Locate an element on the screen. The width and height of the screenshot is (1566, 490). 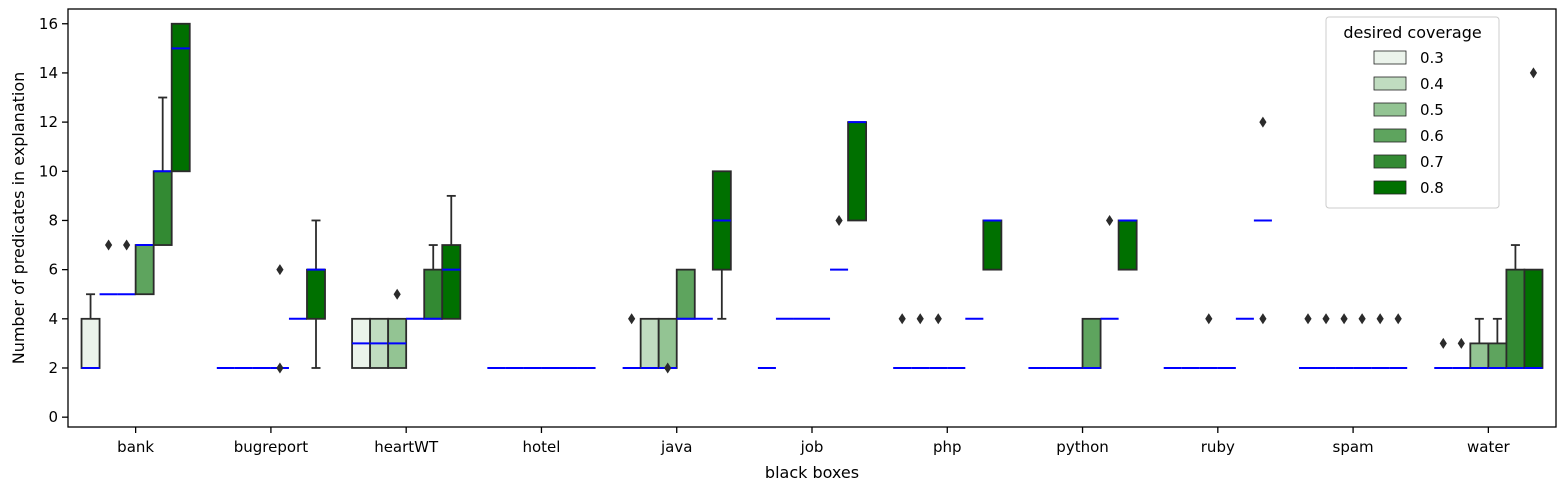
x-tick-label-water: water is located at coordinates (1489, 447).